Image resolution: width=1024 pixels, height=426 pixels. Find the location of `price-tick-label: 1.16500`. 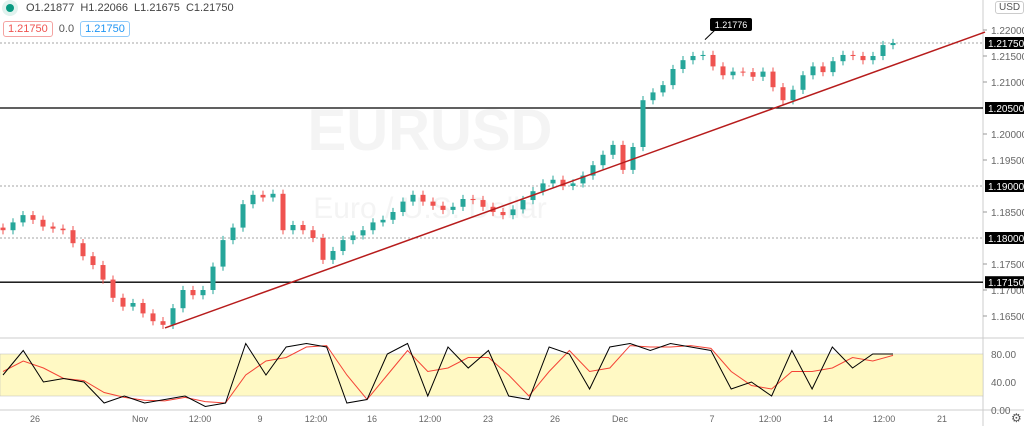

price-tick-label: 1.16500 is located at coordinates (1007, 317).